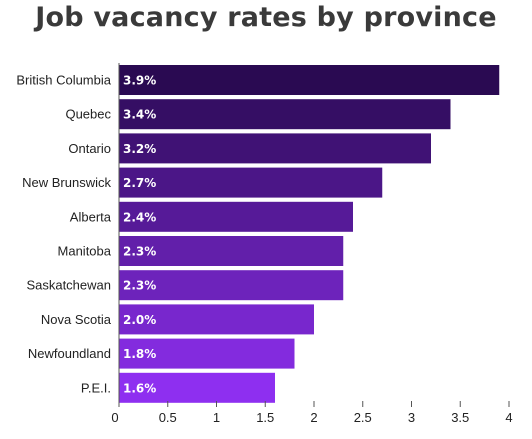 This screenshot has width=532, height=439. What do you see at coordinates (285, 114) in the screenshot?
I see `bar-quebec` at bounding box center [285, 114].